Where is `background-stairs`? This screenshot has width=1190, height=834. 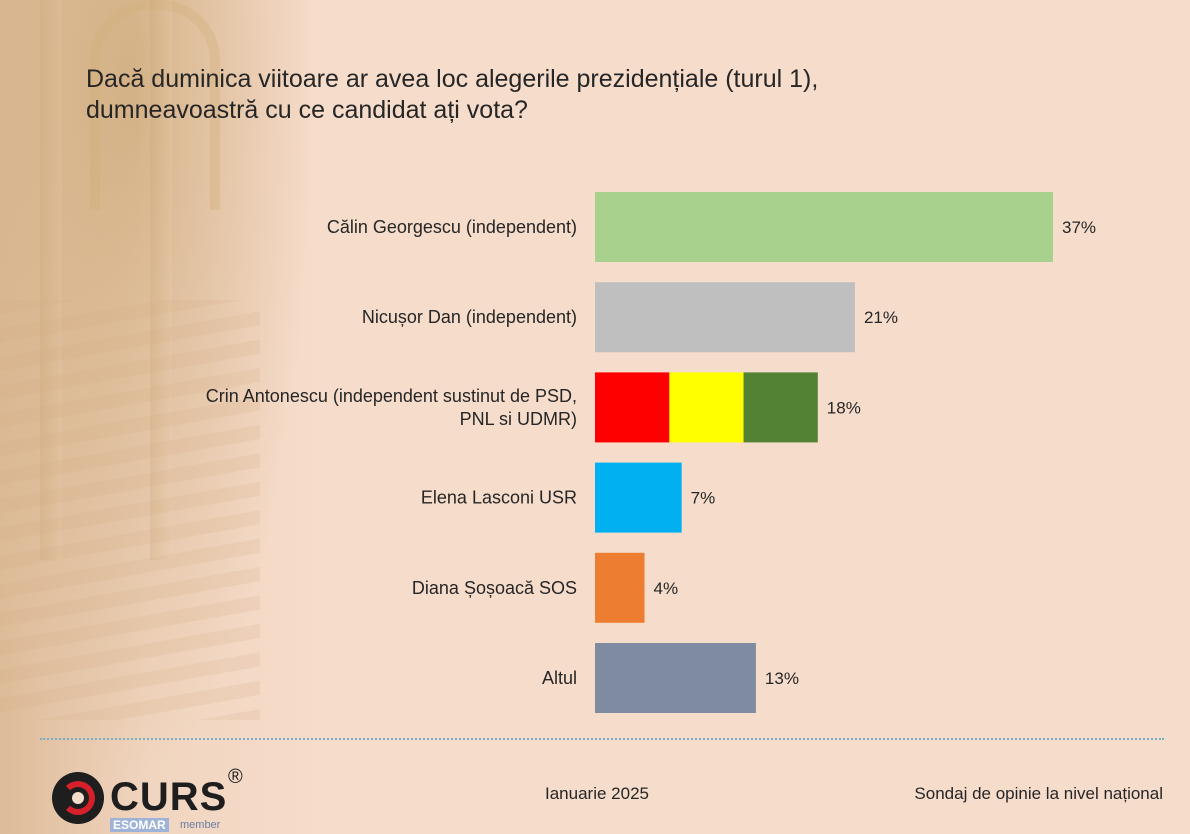 background-stairs is located at coordinates (130, 510).